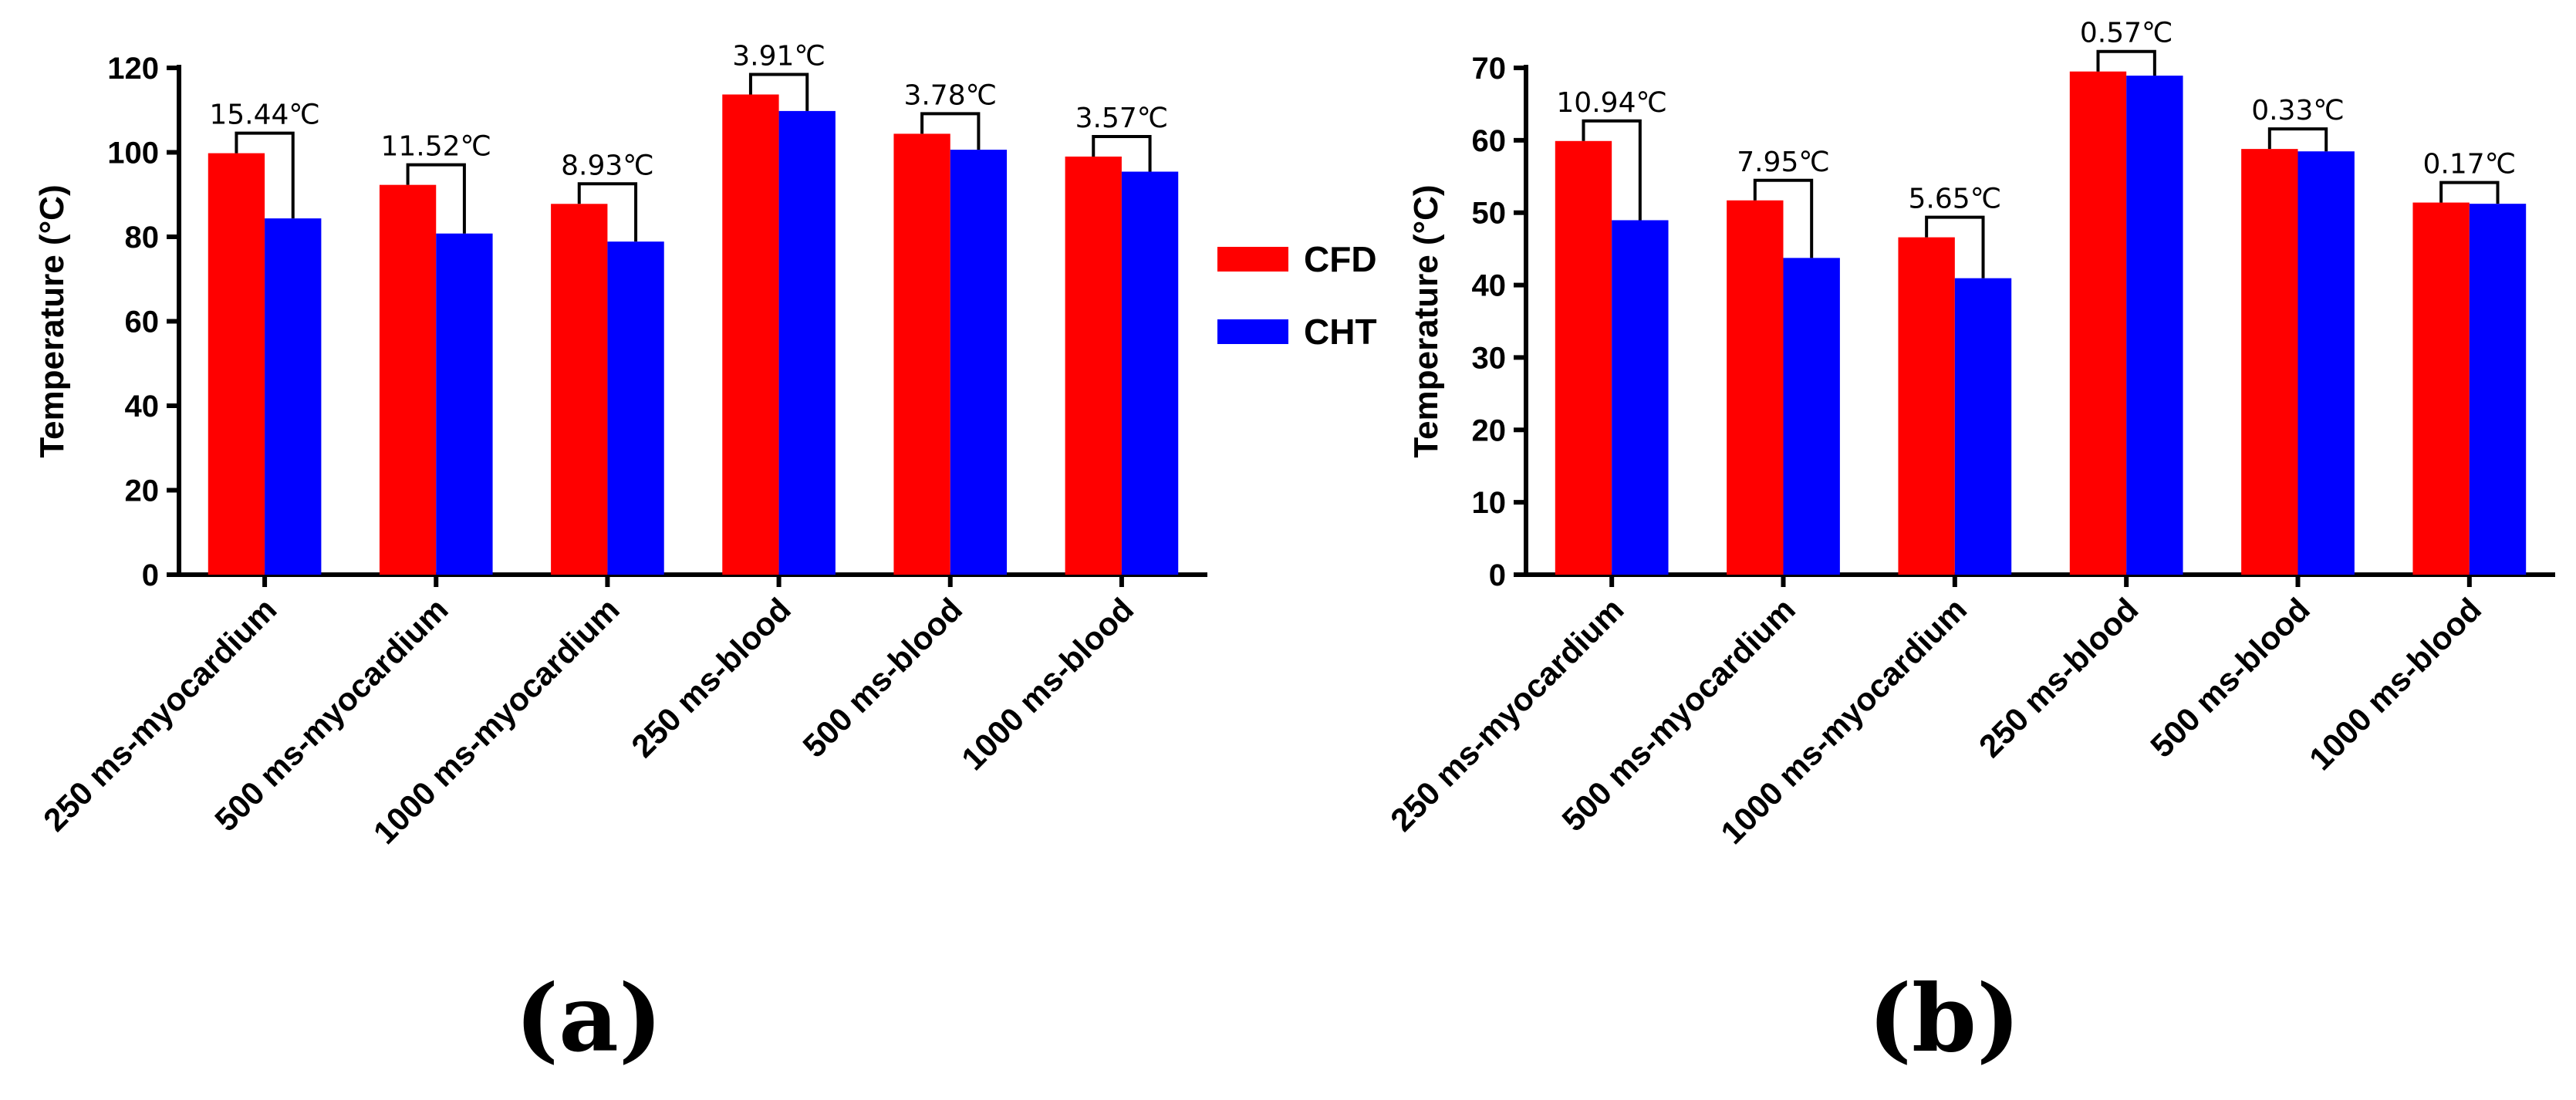 The height and width of the screenshot is (1100, 2576). Describe the element at coordinates (1489, 358) in the screenshot. I see `y-tick-label: 30` at that location.